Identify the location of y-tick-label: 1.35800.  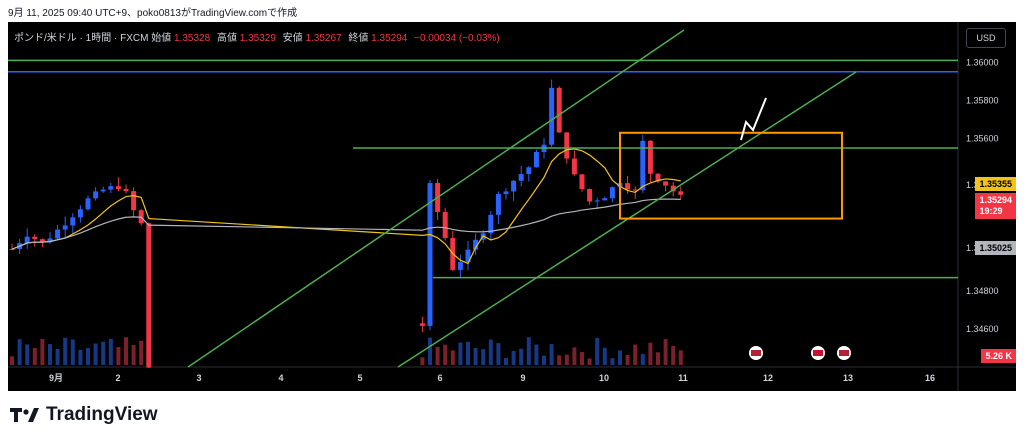
(982, 100).